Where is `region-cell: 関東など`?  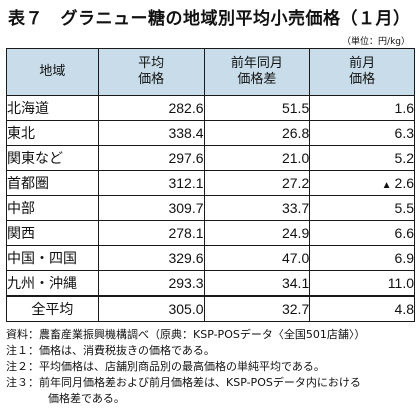
region-cell: 関東など is located at coordinates (52, 158).